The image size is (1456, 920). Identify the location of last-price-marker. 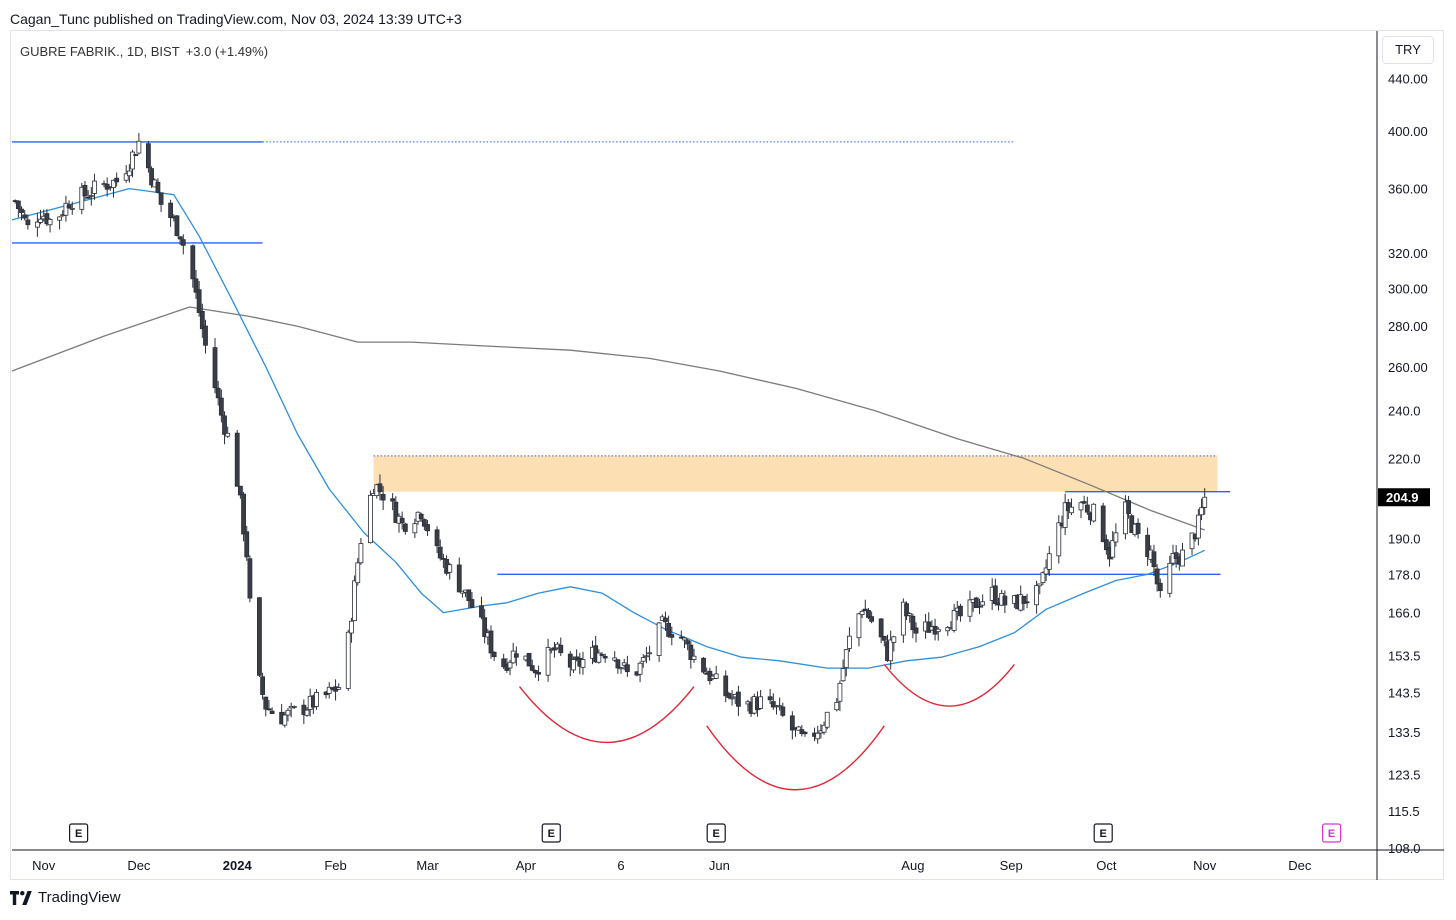
(1404, 497).